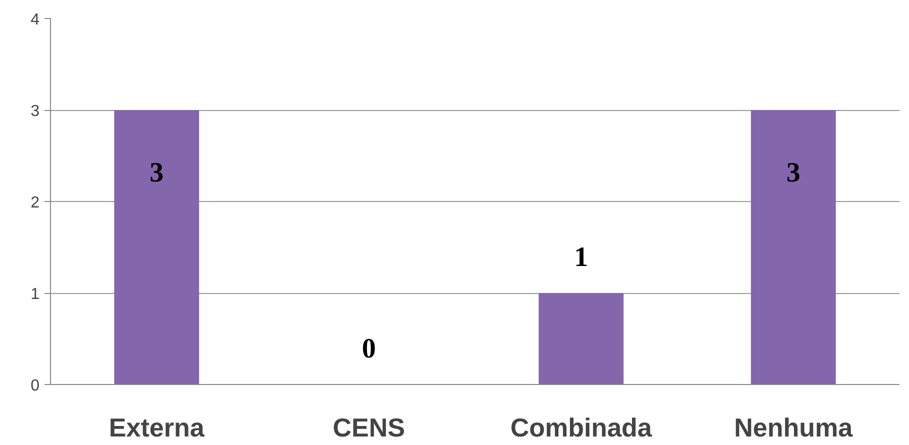 This screenshot has width=909, height=445. Describe the element at coordinates (369, 348) in the screenshot. I see `data-label: 0` at that location.